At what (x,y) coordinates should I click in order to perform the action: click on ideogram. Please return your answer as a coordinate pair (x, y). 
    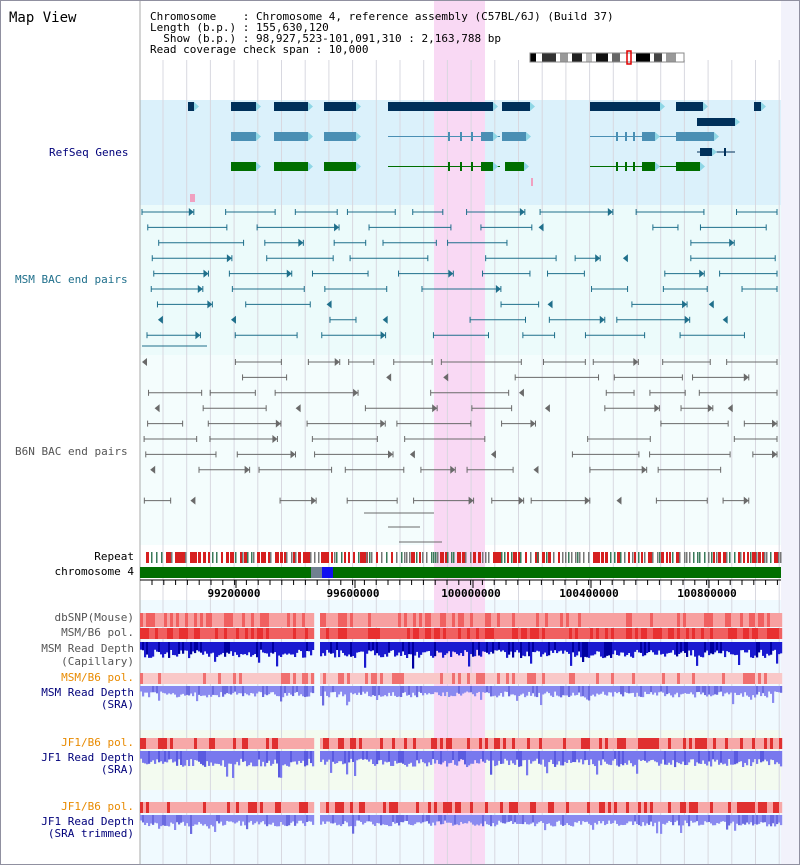
    Looking at the image, I should click on (607, 57).